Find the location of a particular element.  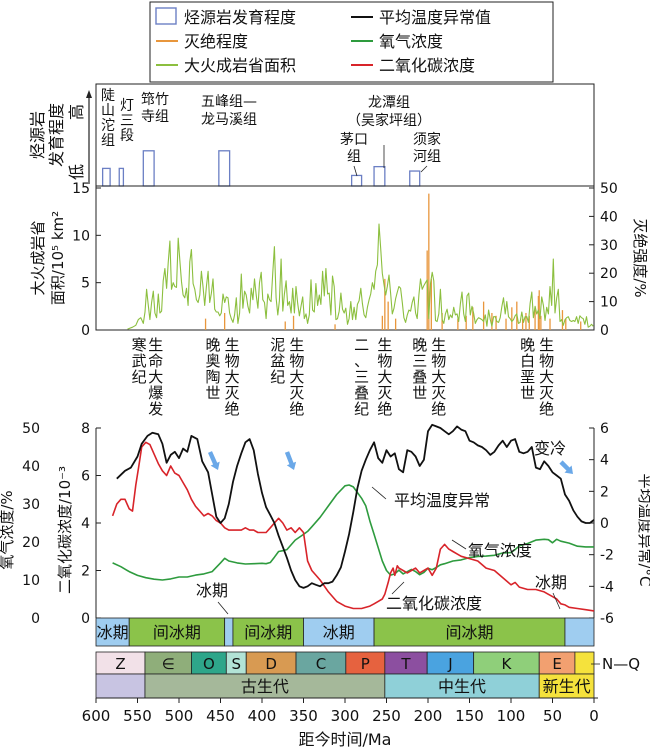

event-label: 盆 is located at coordinates (277, 361).